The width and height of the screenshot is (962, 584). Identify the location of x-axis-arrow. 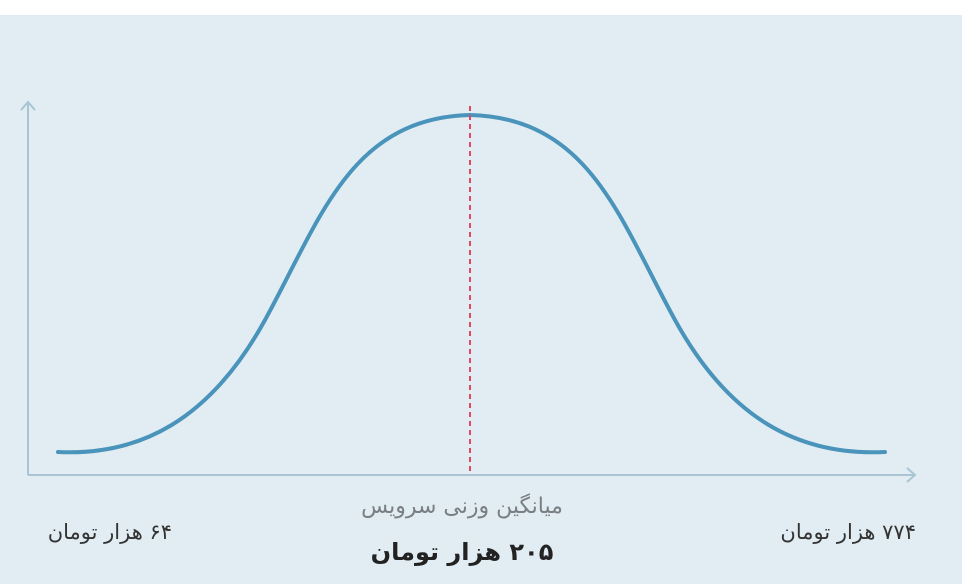
(911, 475).